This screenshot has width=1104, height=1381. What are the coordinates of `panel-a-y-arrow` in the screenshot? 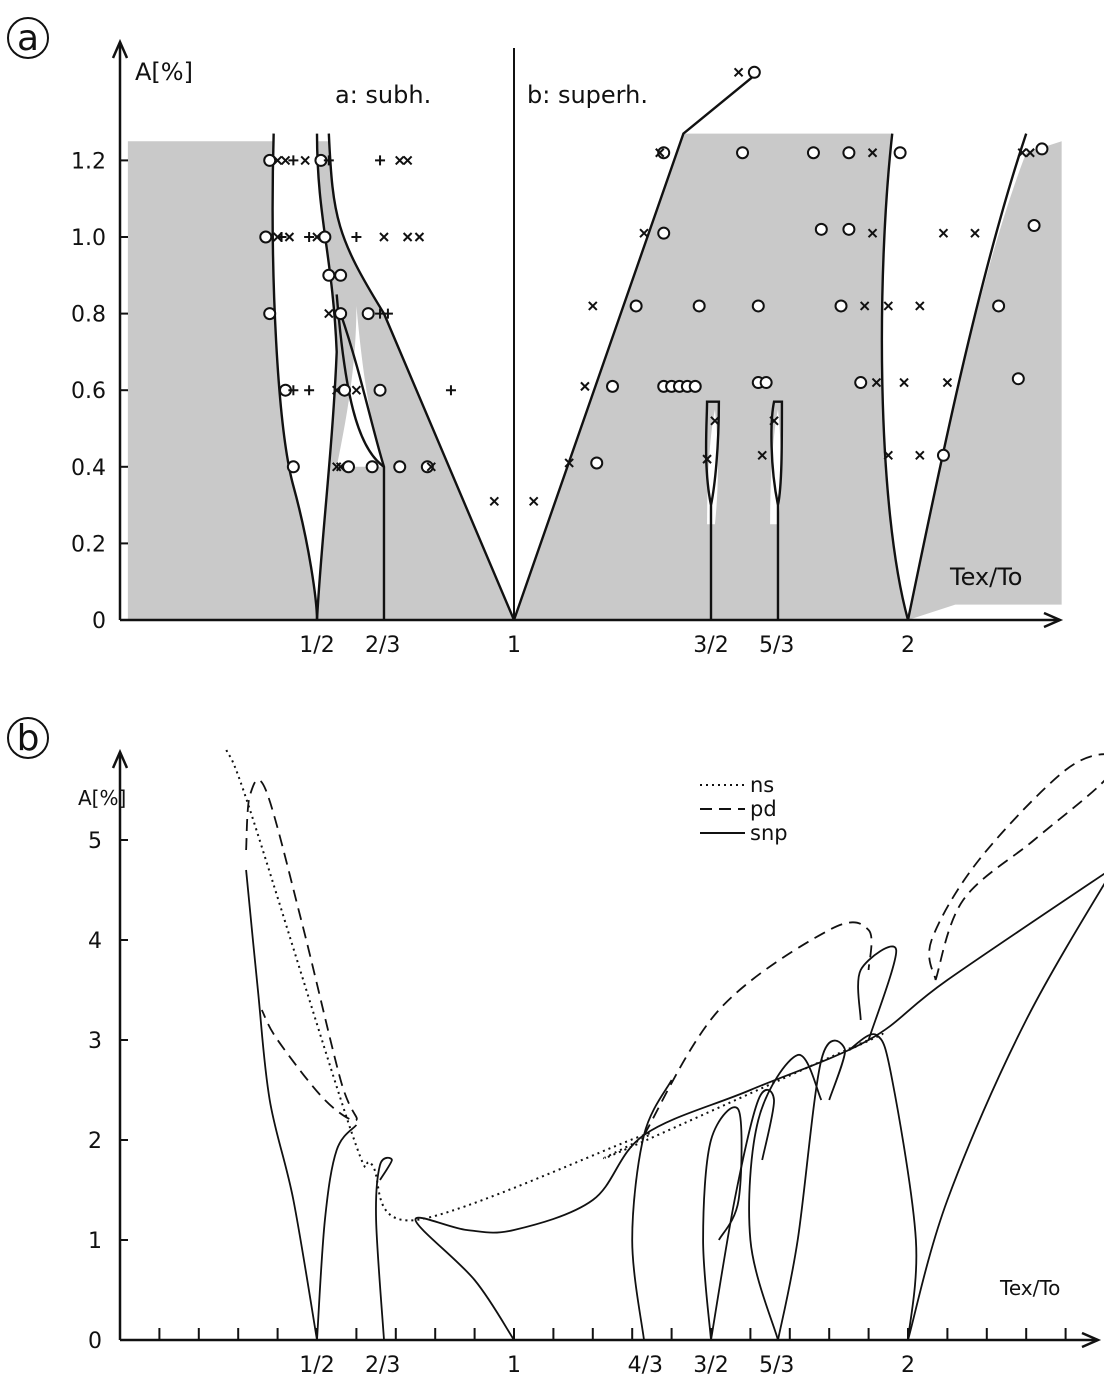 It's located at (120, 48).